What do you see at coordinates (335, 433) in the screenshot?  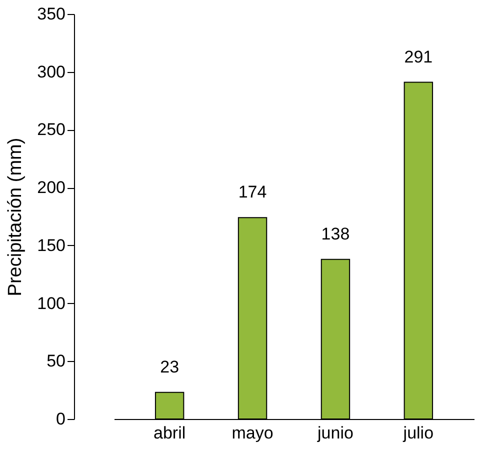 I see `x-tick-label: junio` at bounding box center [335, 433].